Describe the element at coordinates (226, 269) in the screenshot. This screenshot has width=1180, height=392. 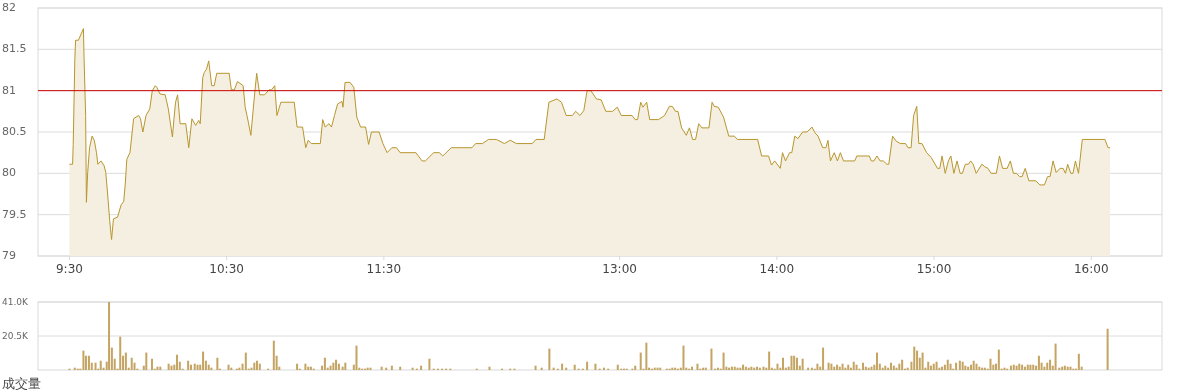
I see `x-tick-label: 10:30` at that location.